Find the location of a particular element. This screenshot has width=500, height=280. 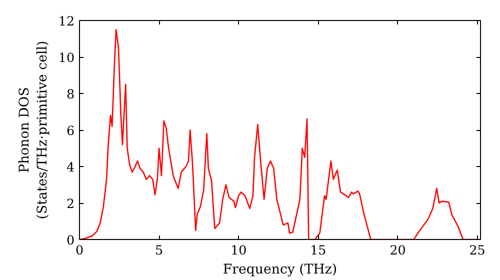

y-tick-label: 0 is located at coordinates (70, 240).